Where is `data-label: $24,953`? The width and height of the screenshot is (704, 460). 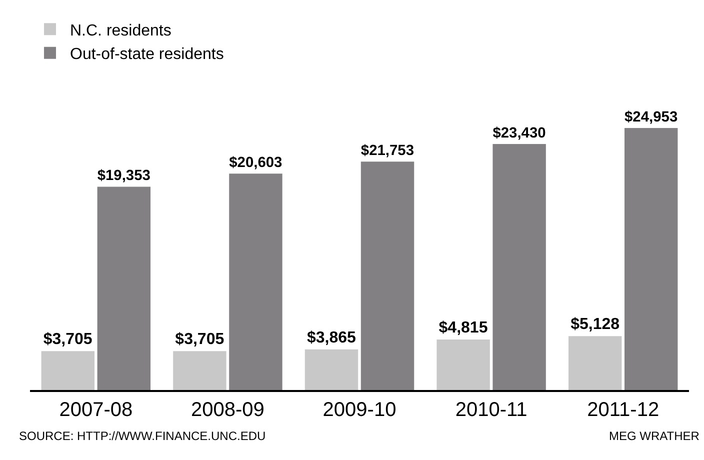
data-label: $24,953 is located at coordinates (651, 117).